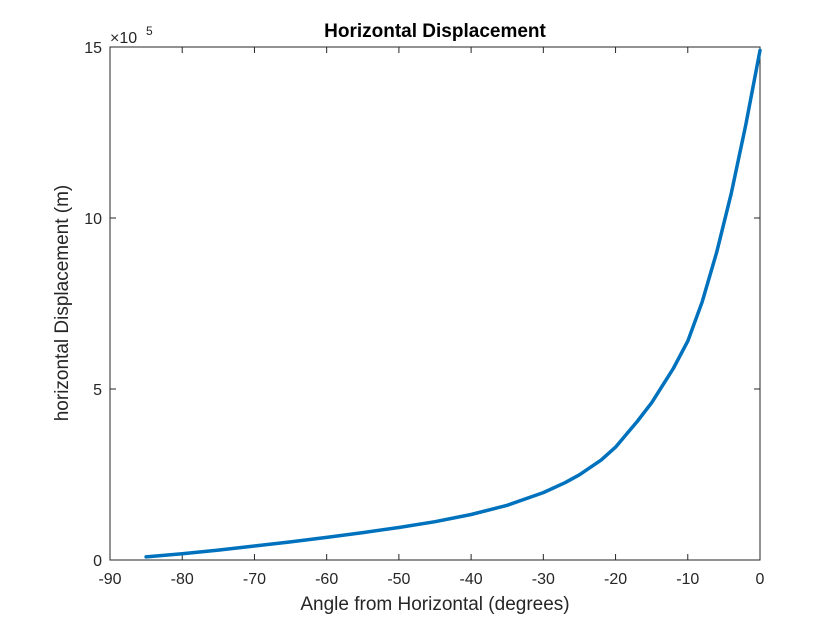  I want to click on x-tick-label: -50, so click(398, 579).